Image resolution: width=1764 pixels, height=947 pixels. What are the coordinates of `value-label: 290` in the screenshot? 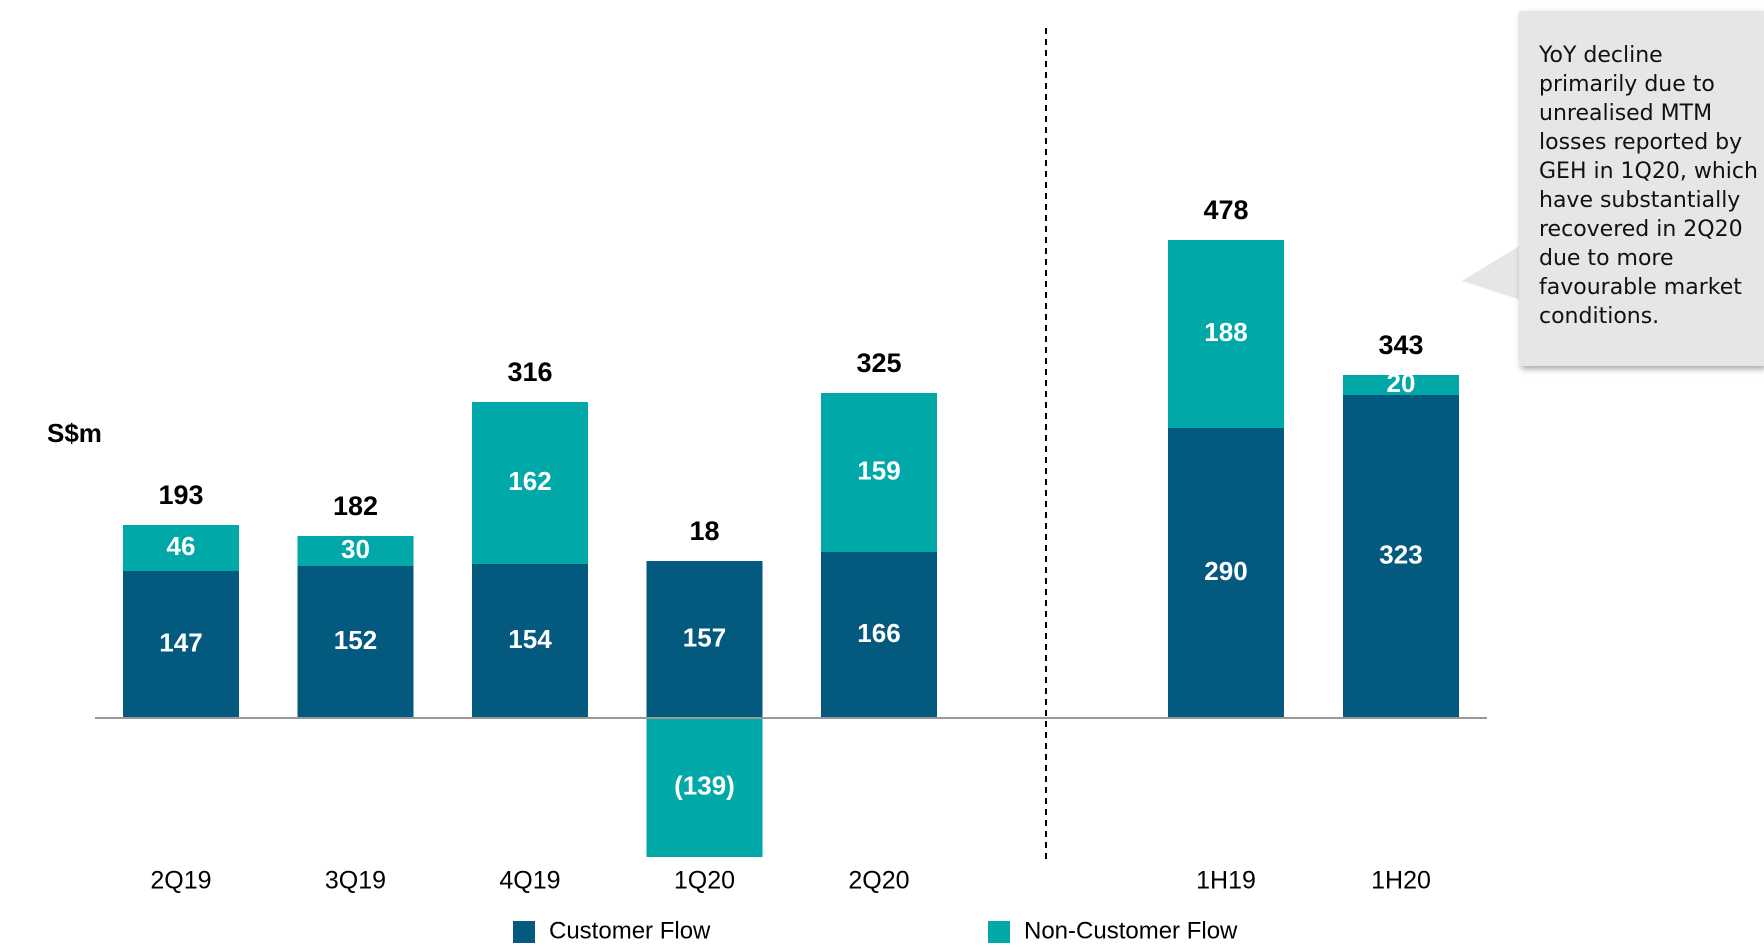 It's located at (1225, 571).